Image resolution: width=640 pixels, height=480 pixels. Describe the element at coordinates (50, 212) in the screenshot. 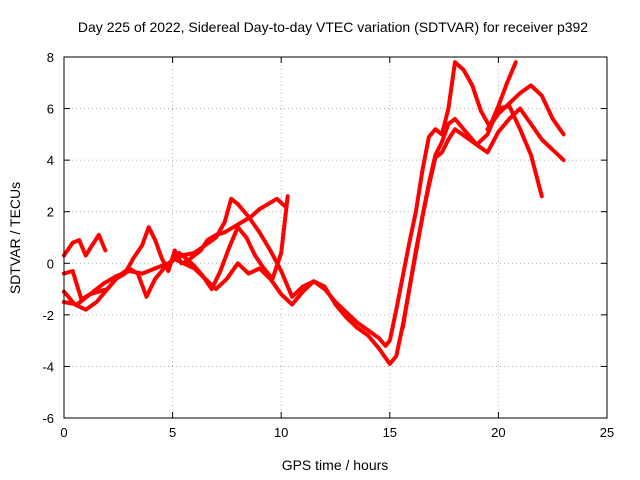

I see `y-tick-label: 2` at that location.